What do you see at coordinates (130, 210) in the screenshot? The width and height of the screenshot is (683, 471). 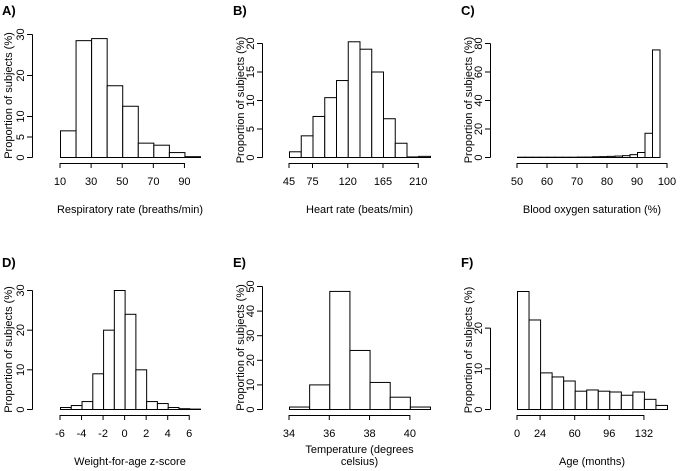 I see `x-axis-label: Respiratory rate (breaths/min)` at bounding box center [130, 210].